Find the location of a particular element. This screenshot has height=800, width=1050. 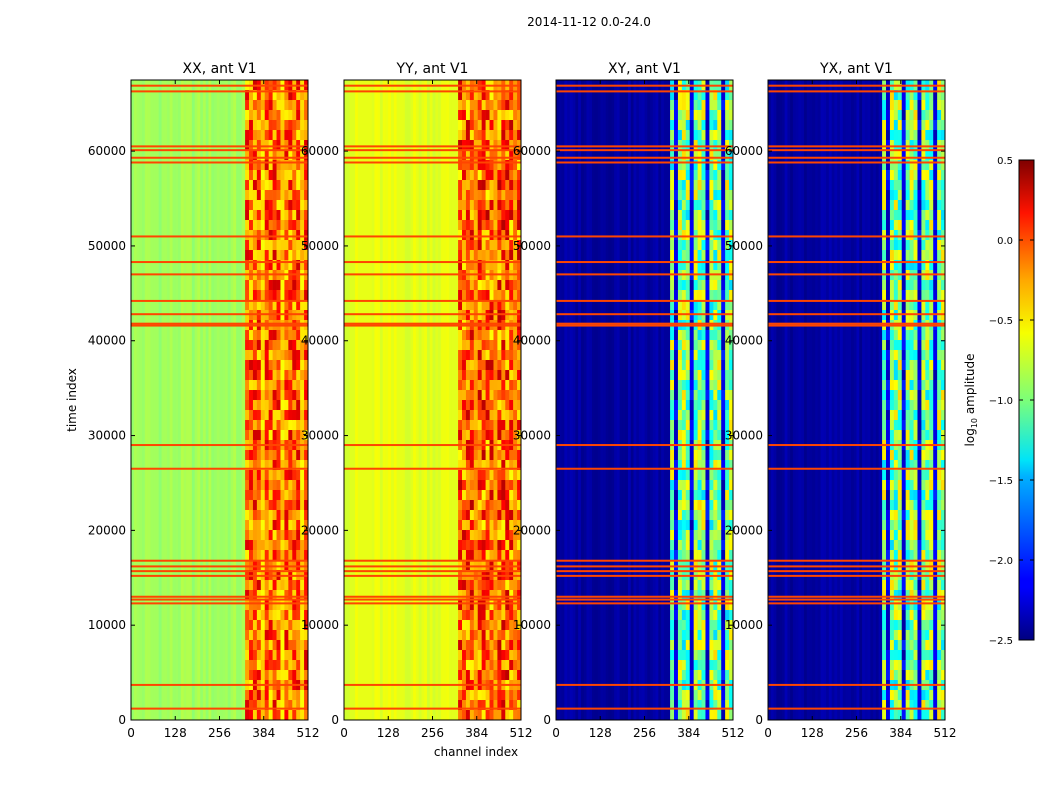

heatmap-column is located at coordinates (393, 400).